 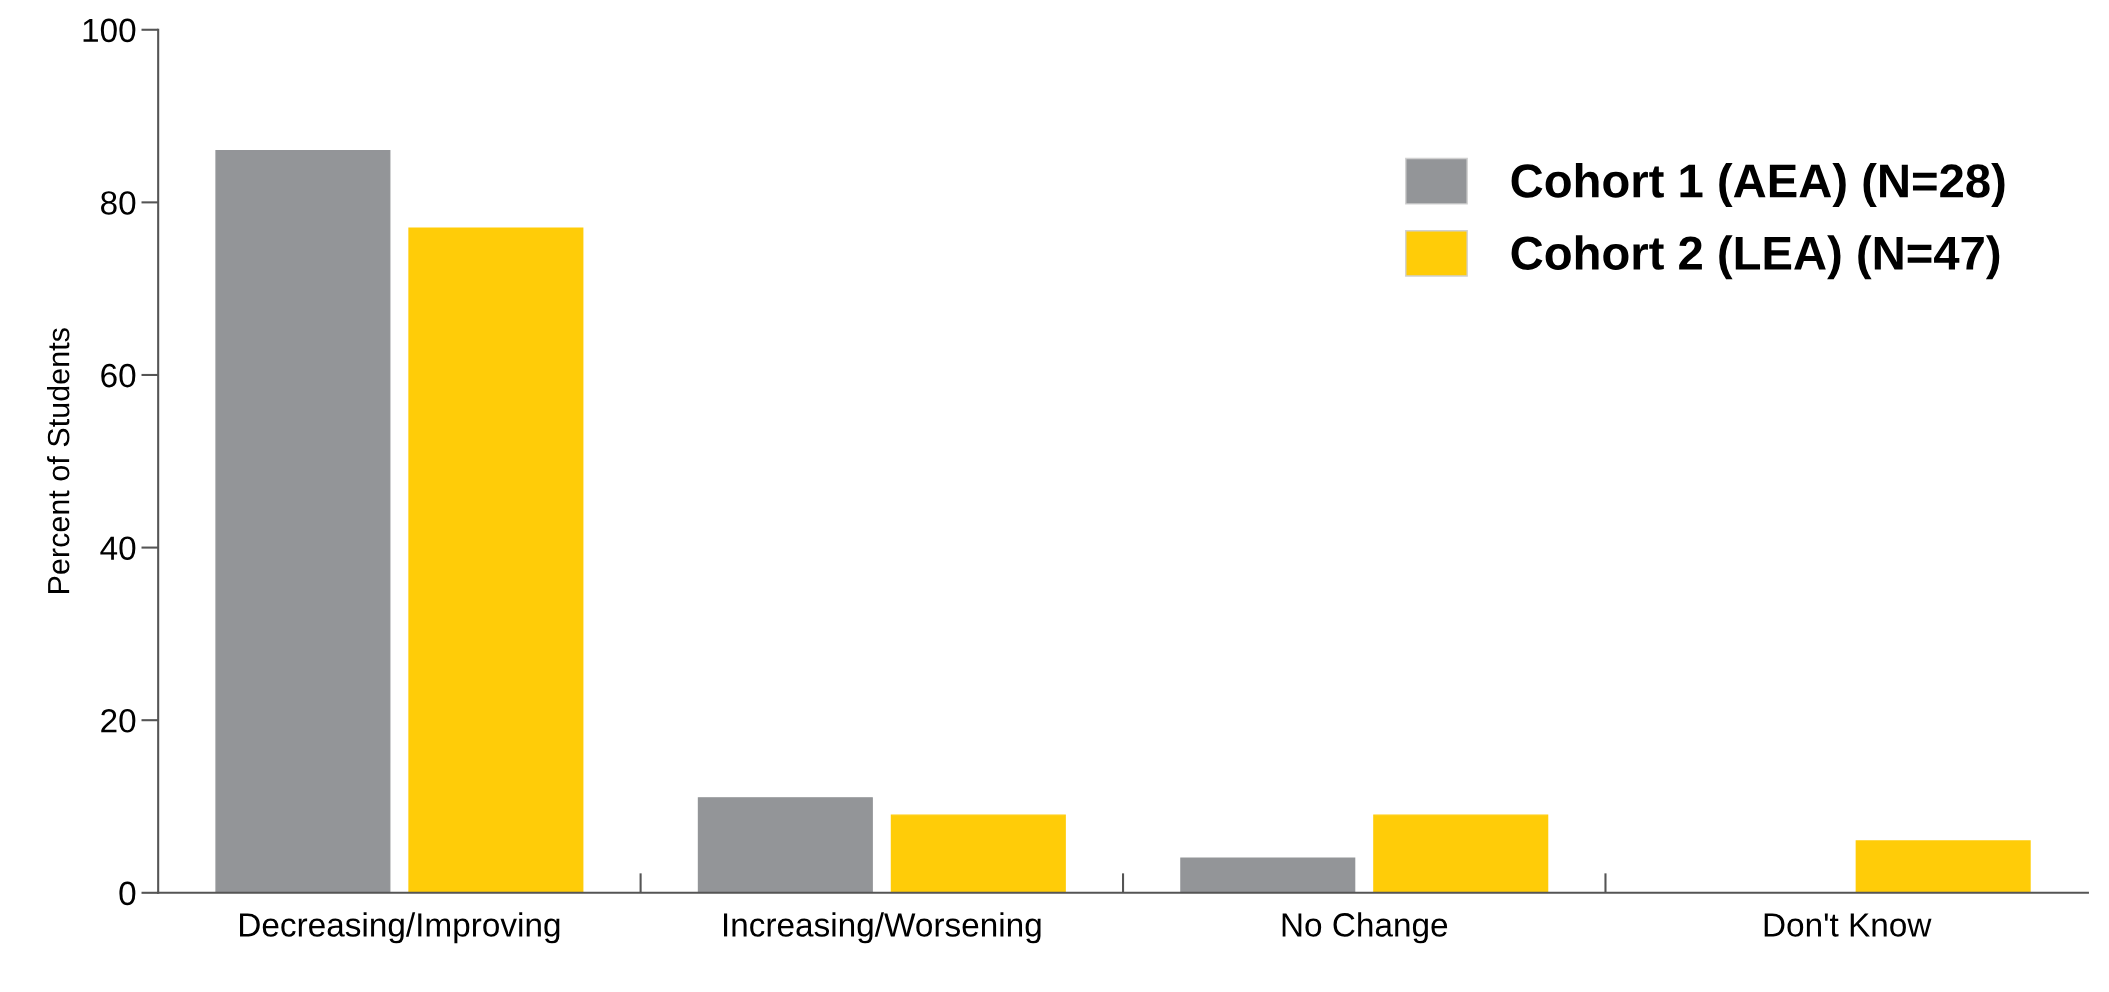 What do you see at coordinates (1365, 928) in the screenshot?
I see `x-tick-label: No Change` at bounding box center [1365, 928].